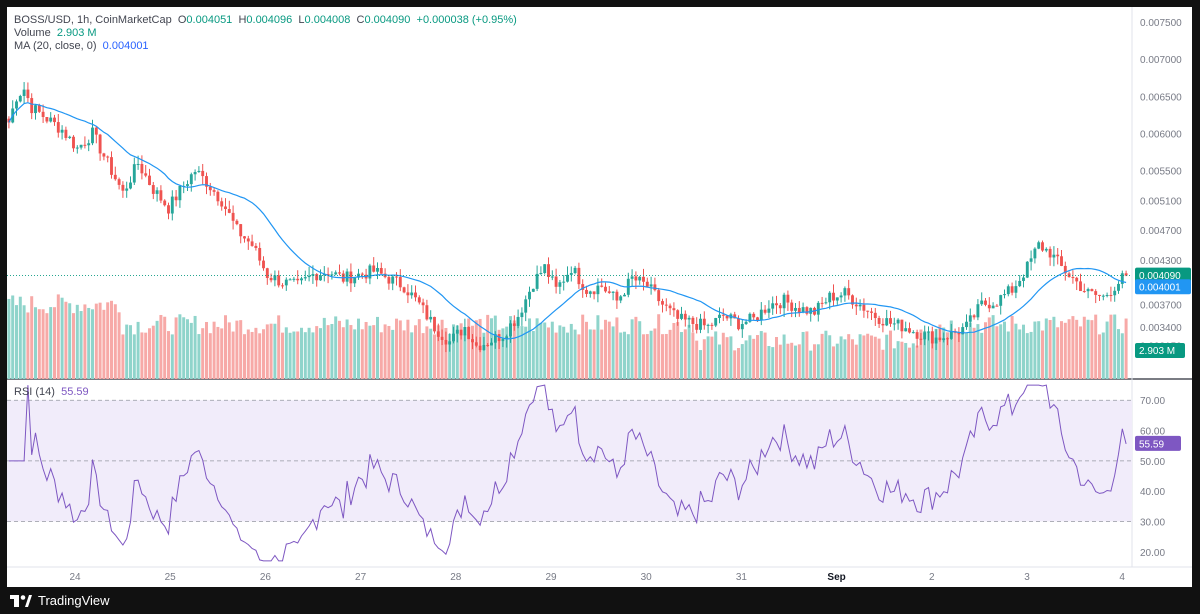 The width and height of the screenshot is (1200, 614). I want to click on change-value: +0.000038 (+0.95%), so click(466, 20).